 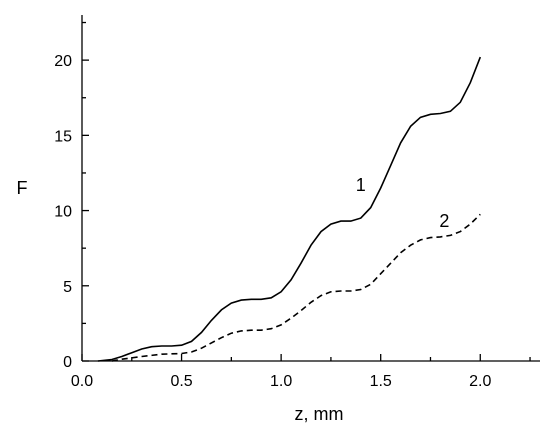 What do you see at coordinates (381, 381) in the screenshot?
I see `x-tick-label: 1.5` at bounding box center [381, 381].